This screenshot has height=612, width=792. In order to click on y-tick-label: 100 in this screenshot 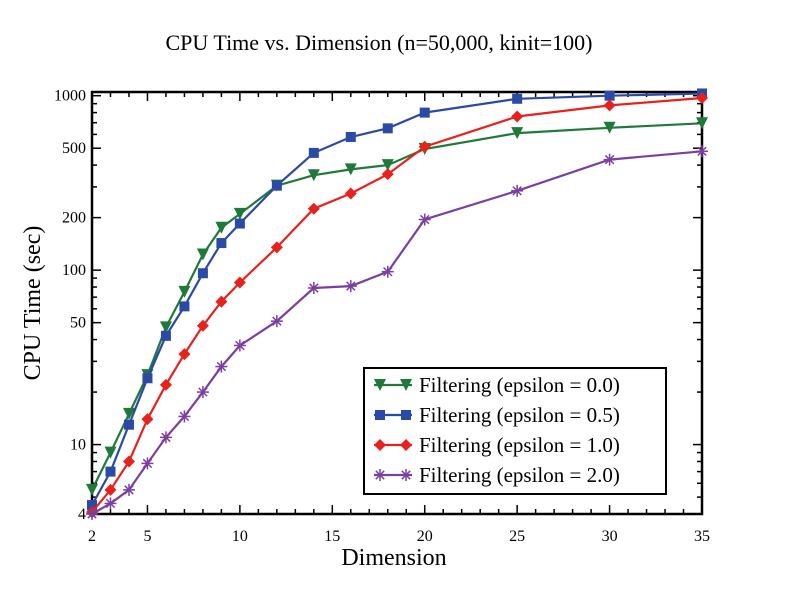, I will do `click(74, 270)`.